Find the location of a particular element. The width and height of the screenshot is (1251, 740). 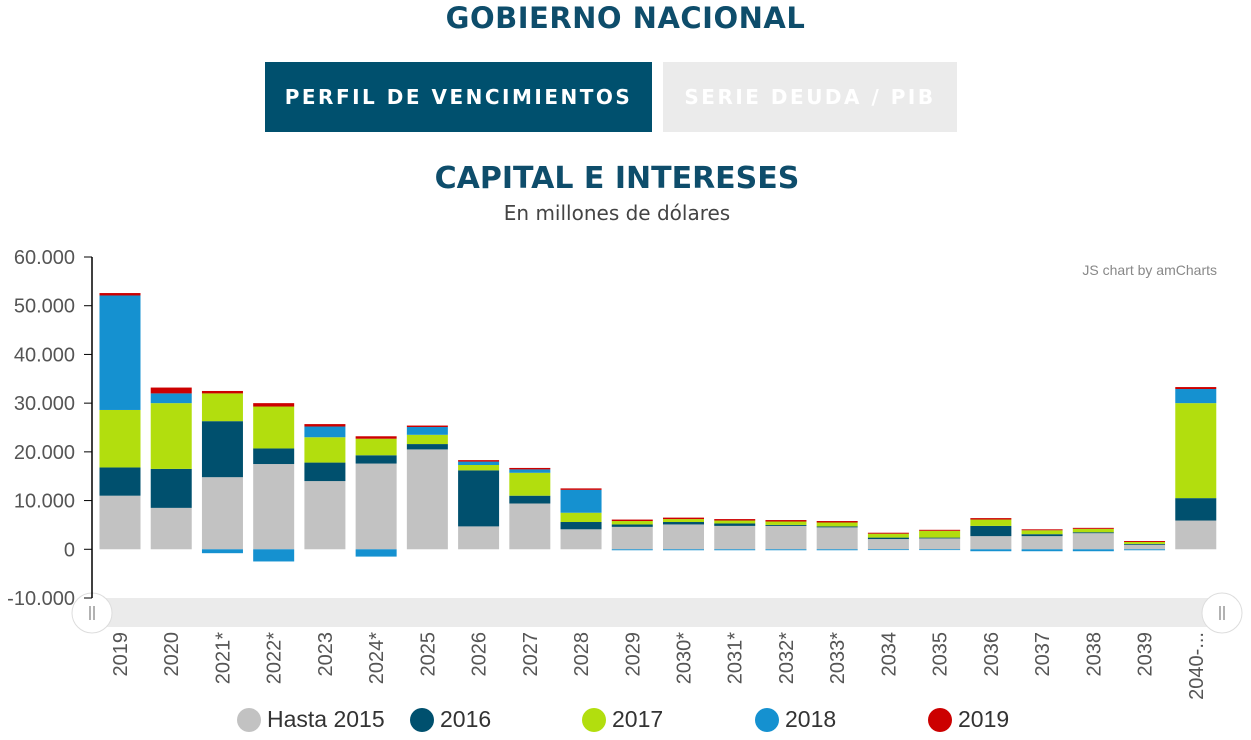

bar-column-2021 is located at coordinates (222, 472).